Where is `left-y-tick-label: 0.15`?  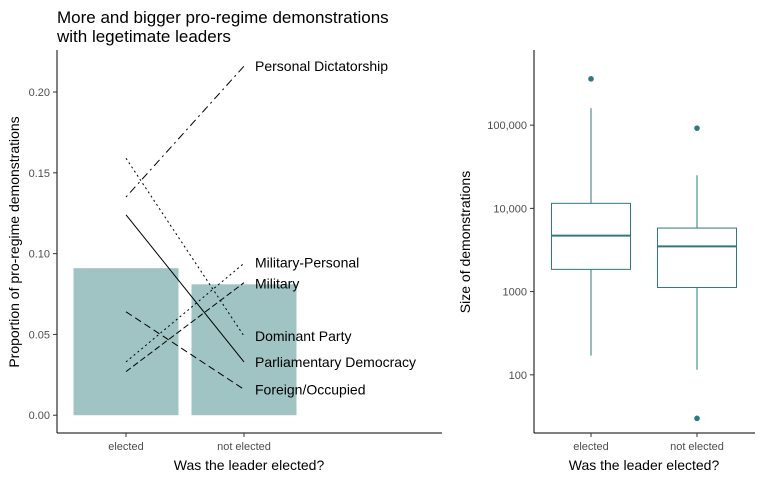
left-y-tick-label: 0.15 is located at coordinates (39, 174).